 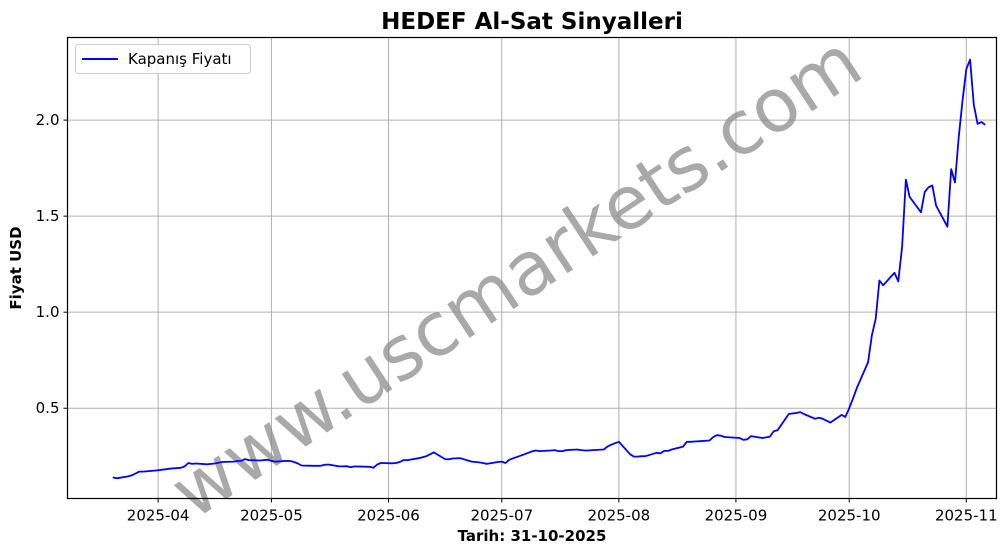 What do you see at coordinates (16, 267) in the screenshot?
I see `y-axis-label: Fiyat USD` at bounding box center [16, 267].